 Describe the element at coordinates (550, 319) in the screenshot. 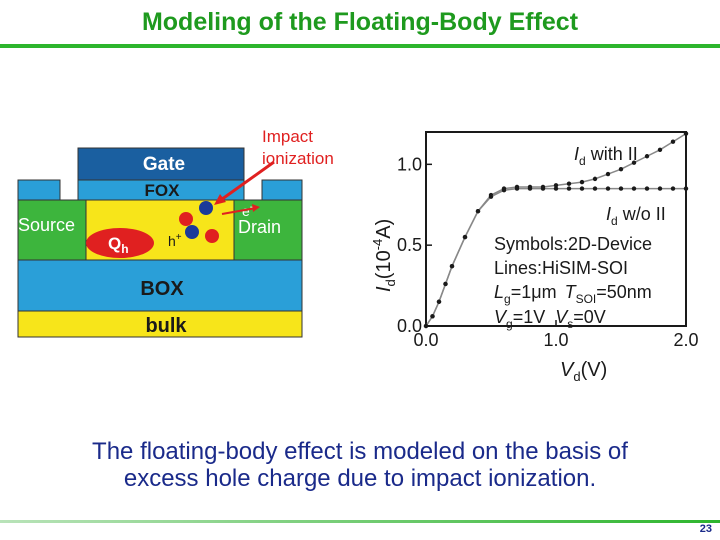

I see `legend-vg-vs: Vg=1V Vs=0V` at that location.